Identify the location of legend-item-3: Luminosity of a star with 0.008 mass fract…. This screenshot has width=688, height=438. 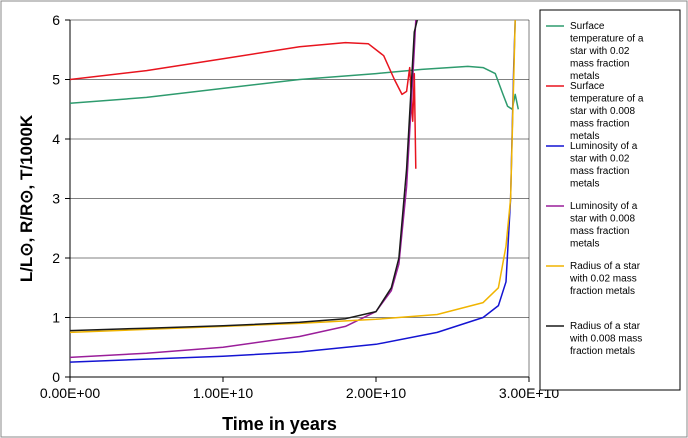
(592, 225).